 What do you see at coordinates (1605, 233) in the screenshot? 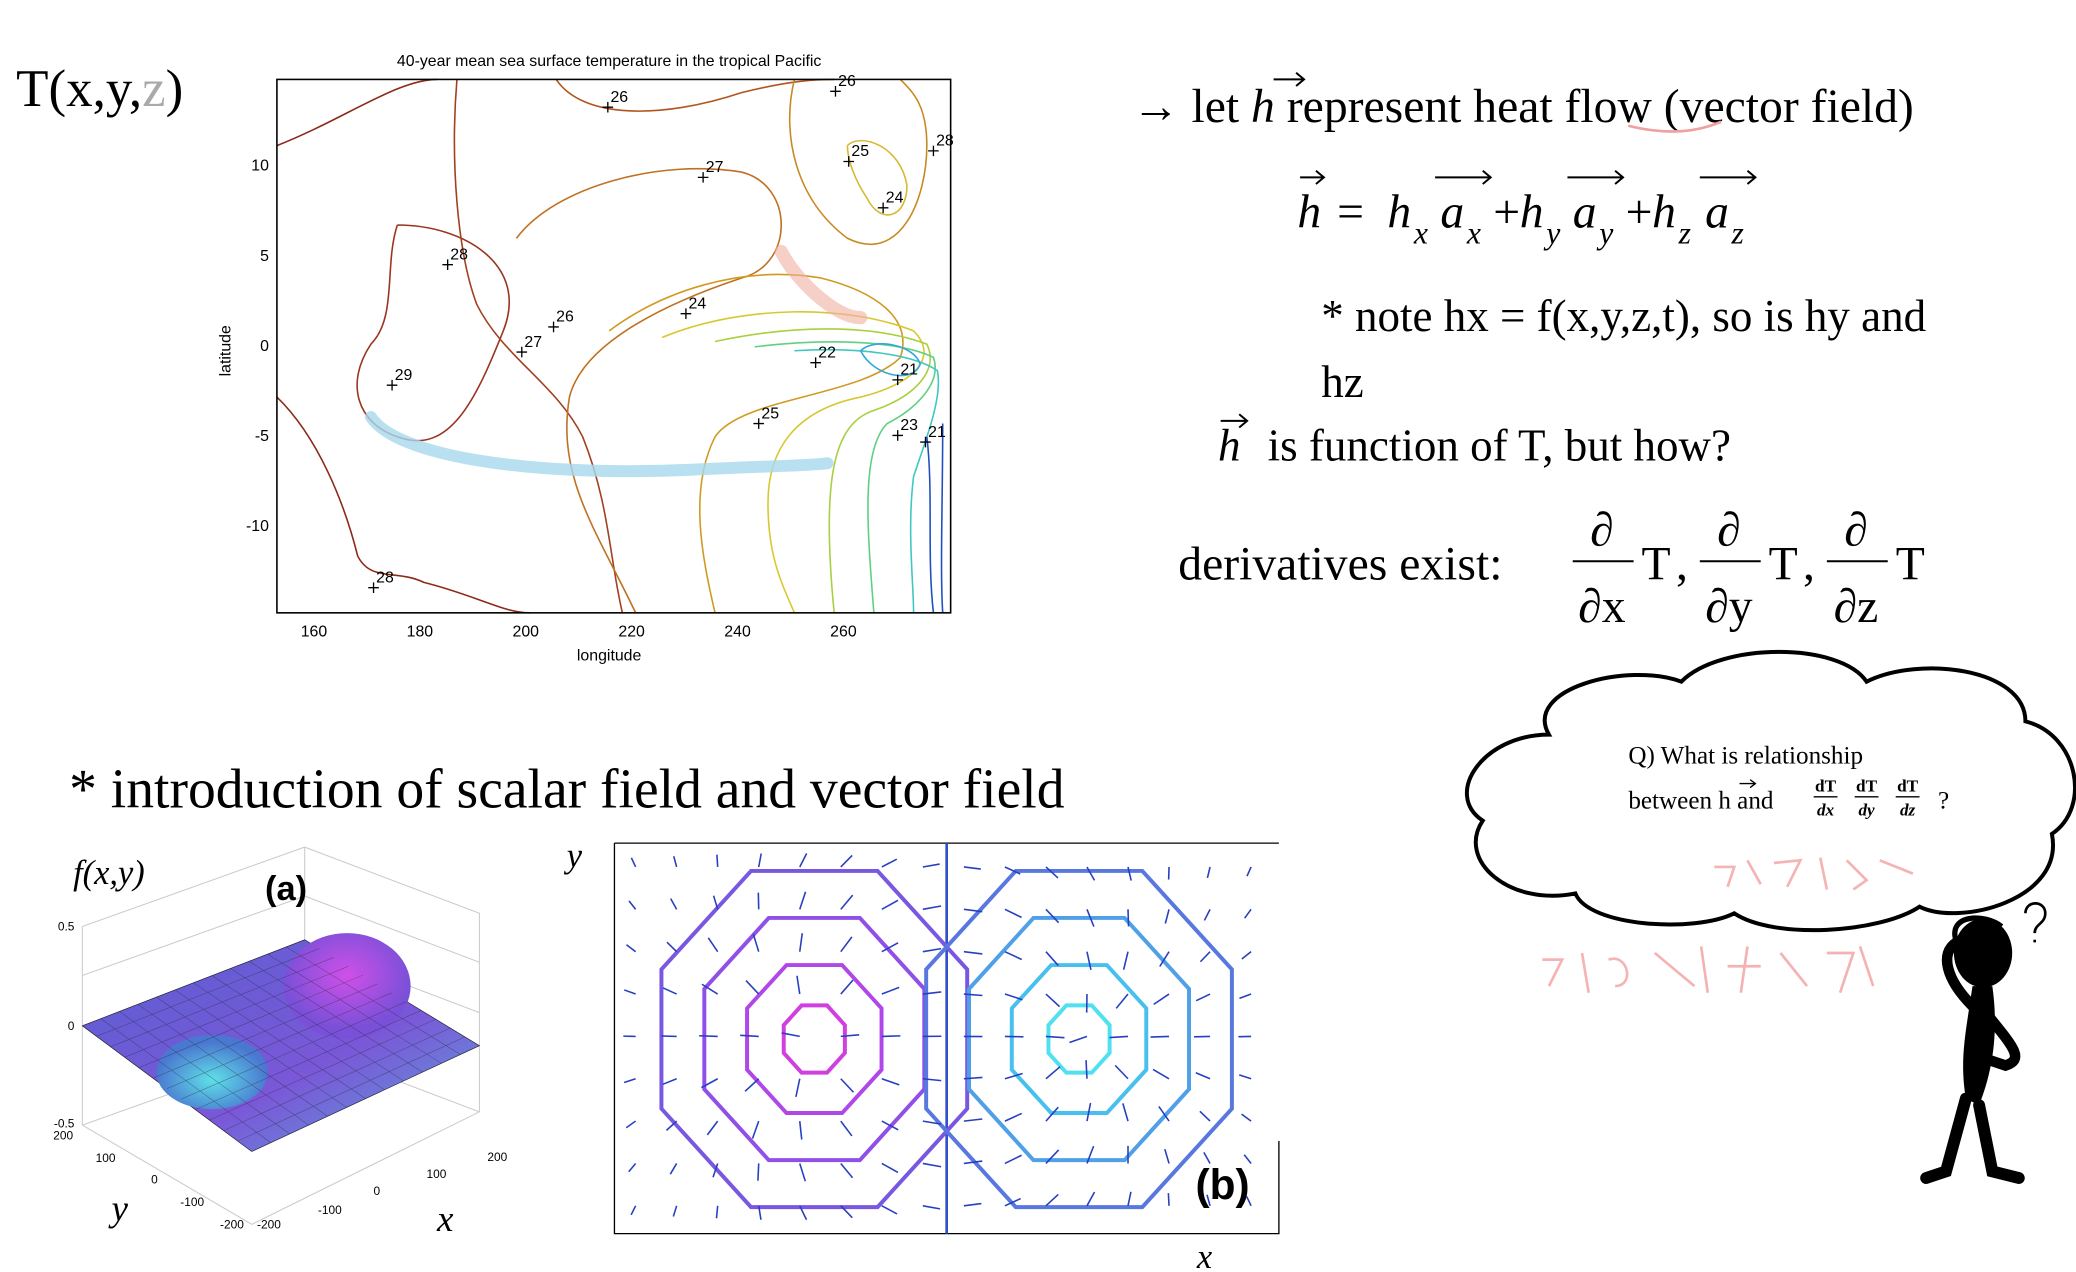
I see `subscript: y` at bounding box center [1605, 233].